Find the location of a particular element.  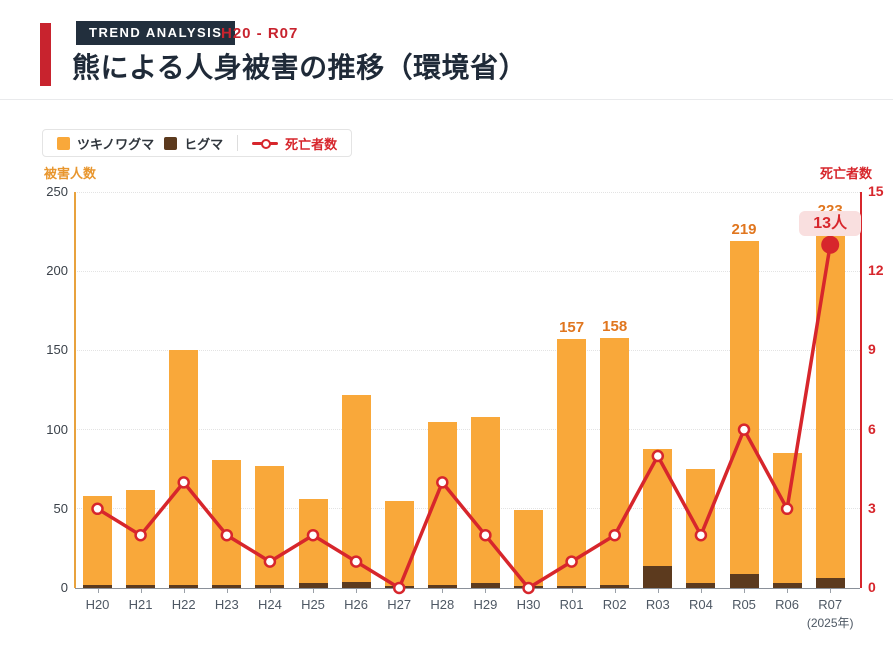

legend-item-higuma: ヒグマ is located at coordinates (193, 143).